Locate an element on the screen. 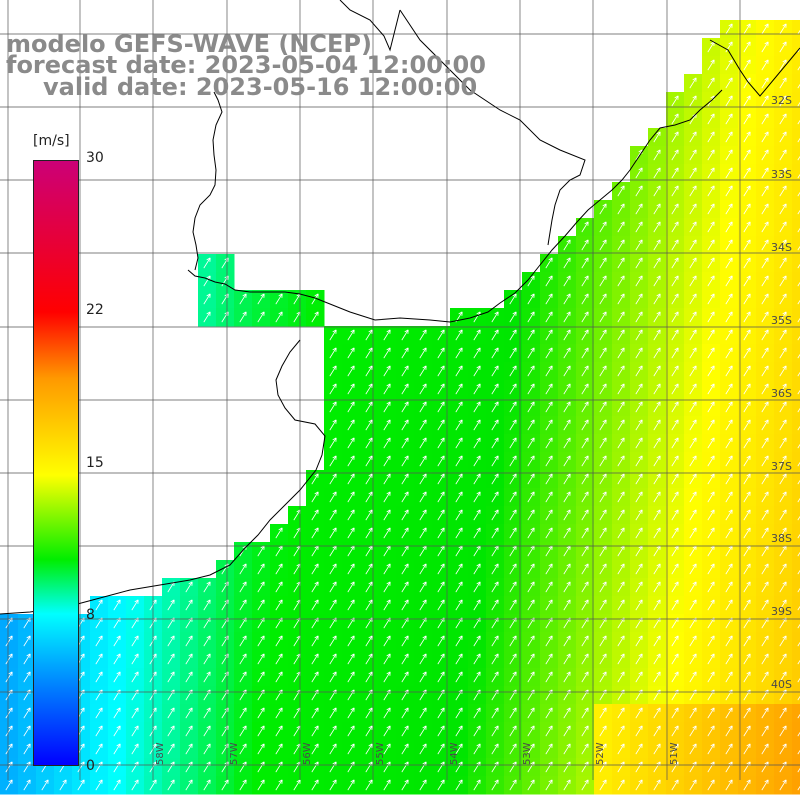  longitude-label: 52W is located at coordinates (600, 753).